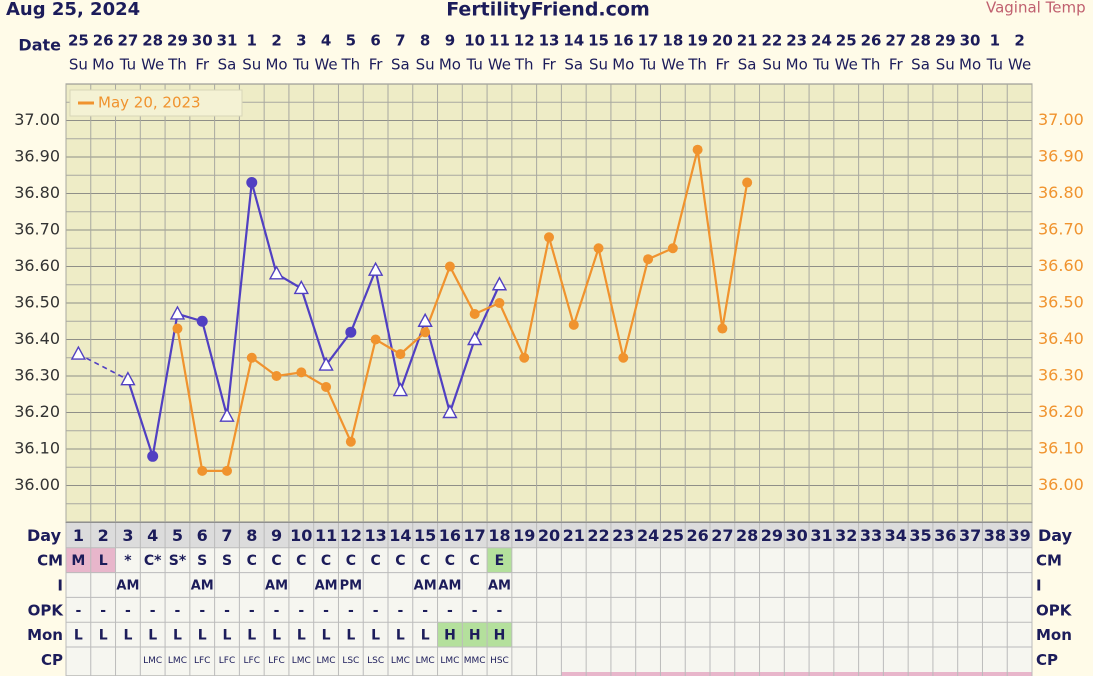 This screenshot has height=676, width=1093. Describe the element at coordinates (127, 535) in the screenshot. I see `day-number: 3` at that location.